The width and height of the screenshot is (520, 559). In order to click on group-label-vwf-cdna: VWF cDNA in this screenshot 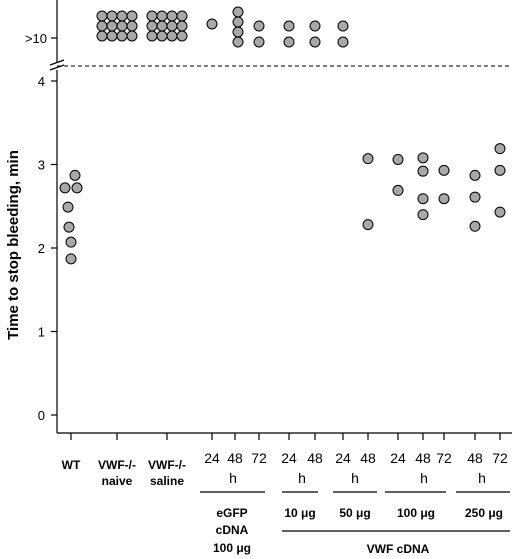, I will do `click(398, 549)`.